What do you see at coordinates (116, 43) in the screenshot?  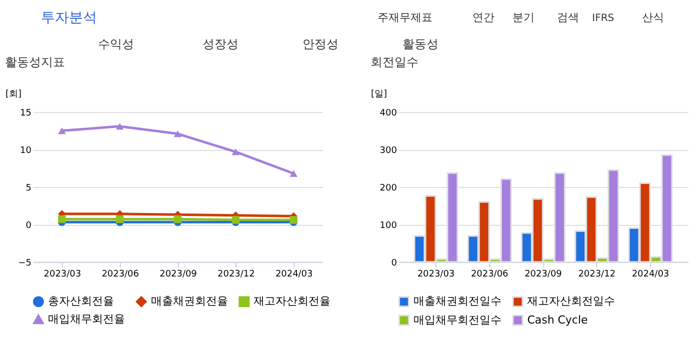 I see `text: 수익성` at bounding box center [116, 43].